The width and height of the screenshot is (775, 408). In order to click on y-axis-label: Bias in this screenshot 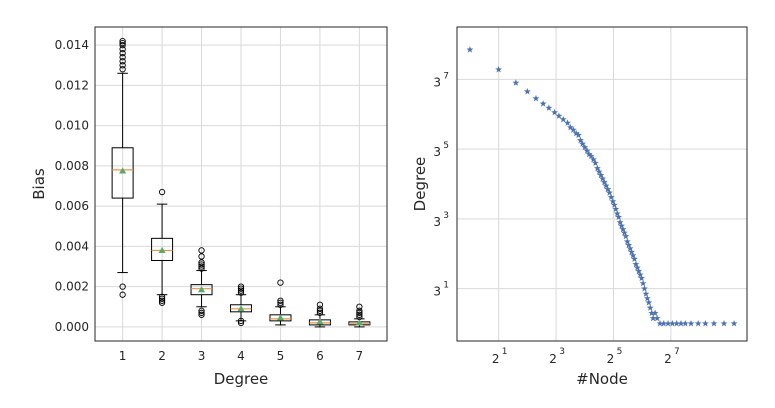, I will do `click(39, 184)`.